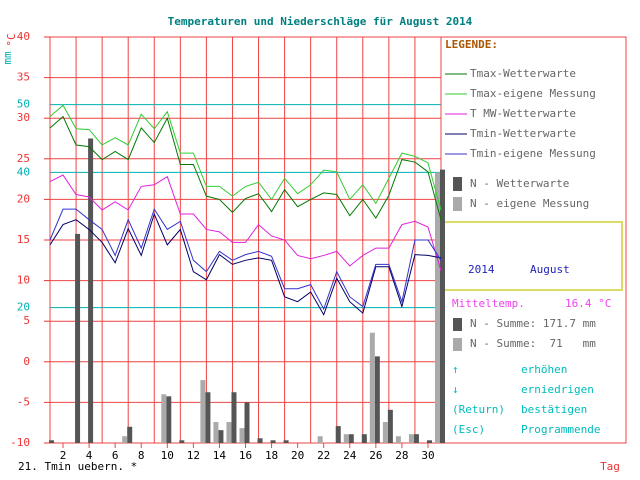  Describe the element at coordinates (550, 269) in the screenshot. I see `month: August` at that location.